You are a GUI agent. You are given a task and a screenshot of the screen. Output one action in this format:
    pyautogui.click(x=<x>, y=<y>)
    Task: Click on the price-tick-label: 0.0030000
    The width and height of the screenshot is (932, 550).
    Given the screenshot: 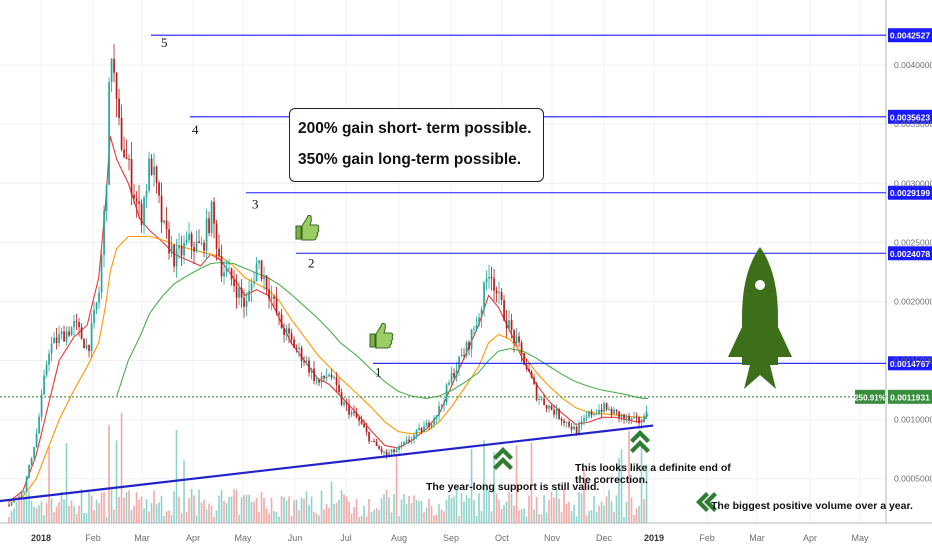 What is the action you would take?
    pyautogui.click(x=913, y=183)
    